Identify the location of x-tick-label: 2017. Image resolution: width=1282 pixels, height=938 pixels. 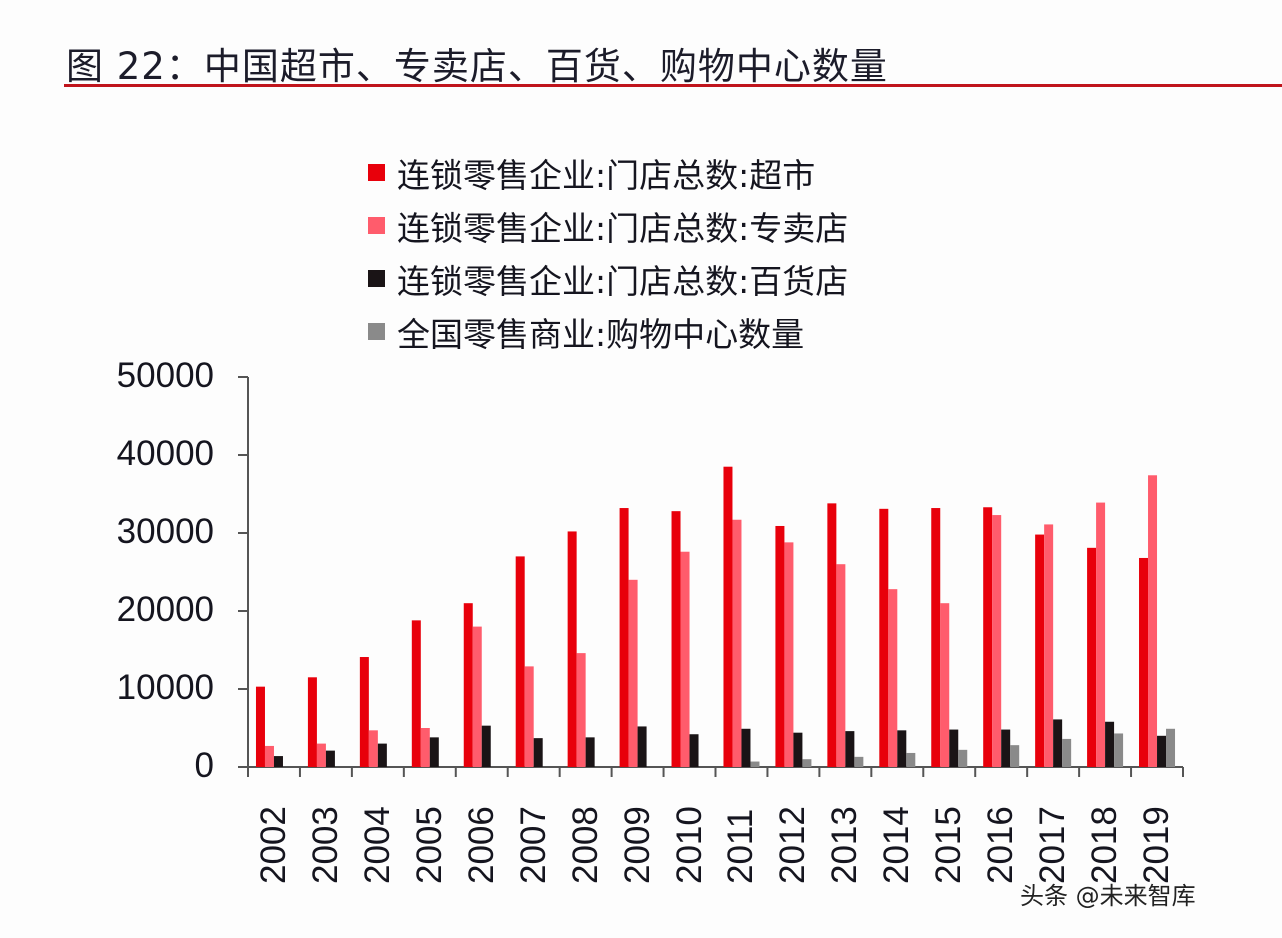
(1053, 845).